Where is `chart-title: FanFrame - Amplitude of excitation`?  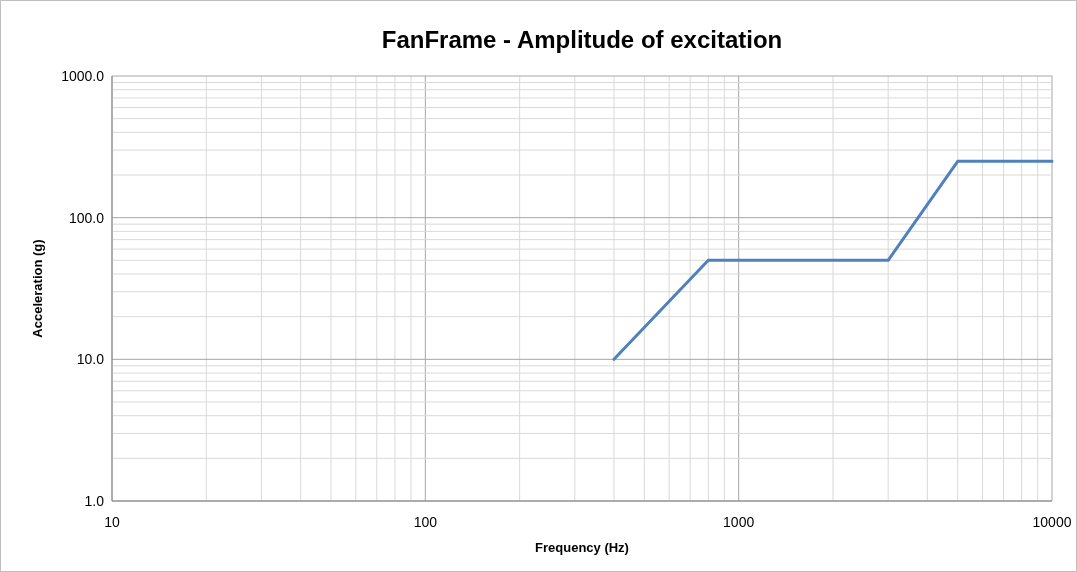 chart-title: FanFrame - Amplitude of excitation is located at coordinates (582, 39).